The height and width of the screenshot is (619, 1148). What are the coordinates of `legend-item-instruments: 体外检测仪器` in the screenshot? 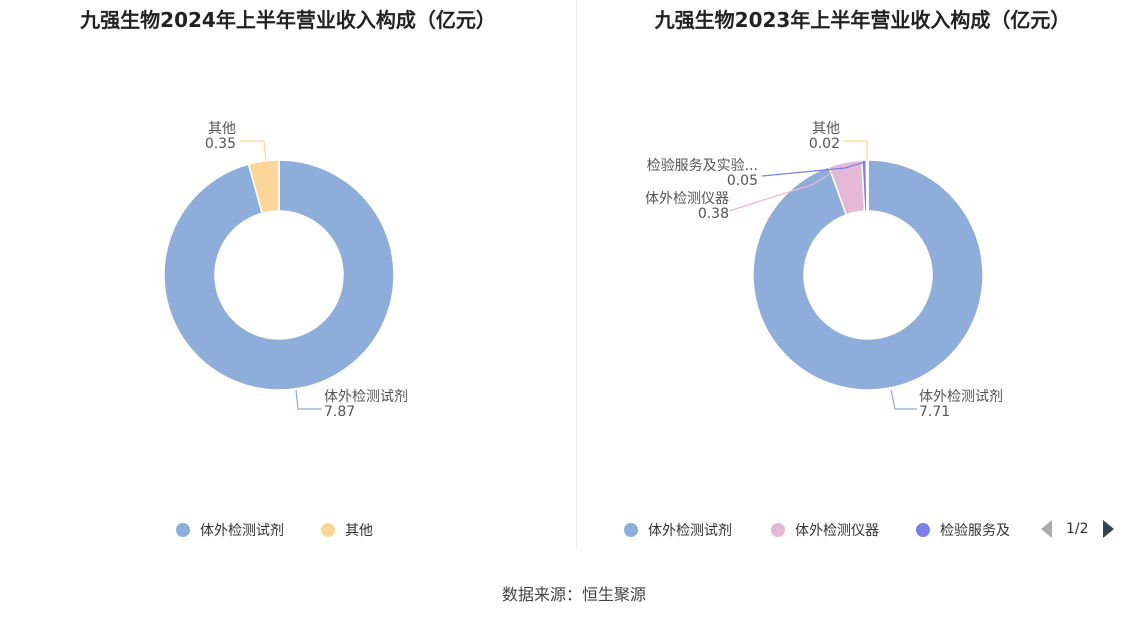 It's located at (825, 530).